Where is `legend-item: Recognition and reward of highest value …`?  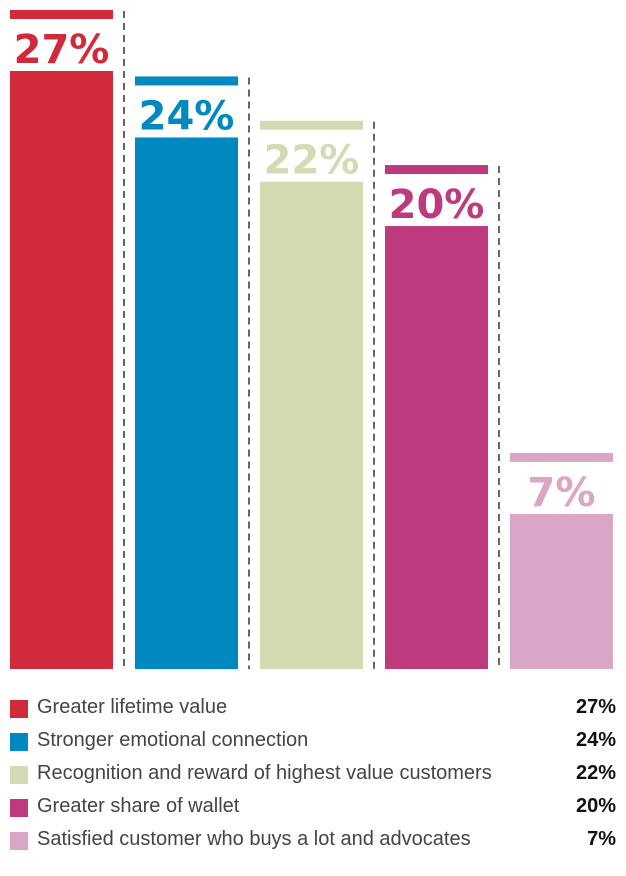
legend-item: Recognition and reward of highest value … is located at coordinates (313, 773).